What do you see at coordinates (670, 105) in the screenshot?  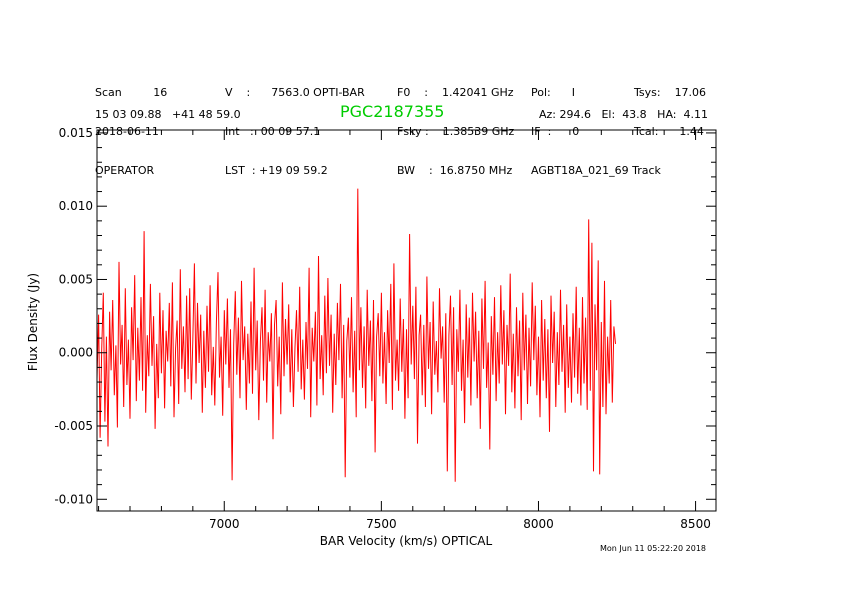 I see `header-tsys-block: Tsys: 17.06 Tcal: 1.44` at bounding box center [670, 105].